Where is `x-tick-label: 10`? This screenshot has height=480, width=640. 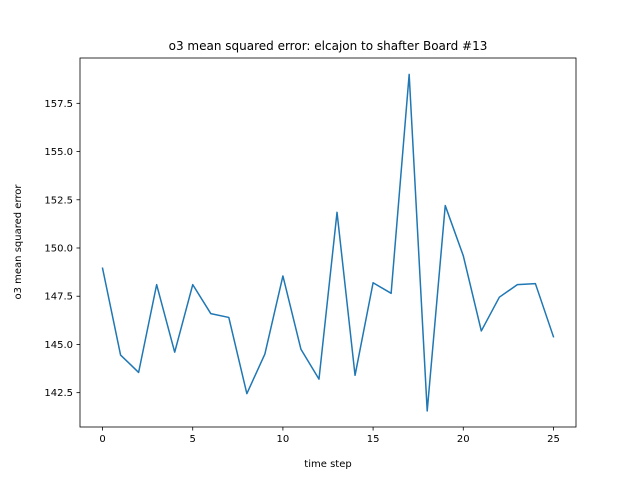
x-tick-label: 10 is located at coordinates (283, 439).